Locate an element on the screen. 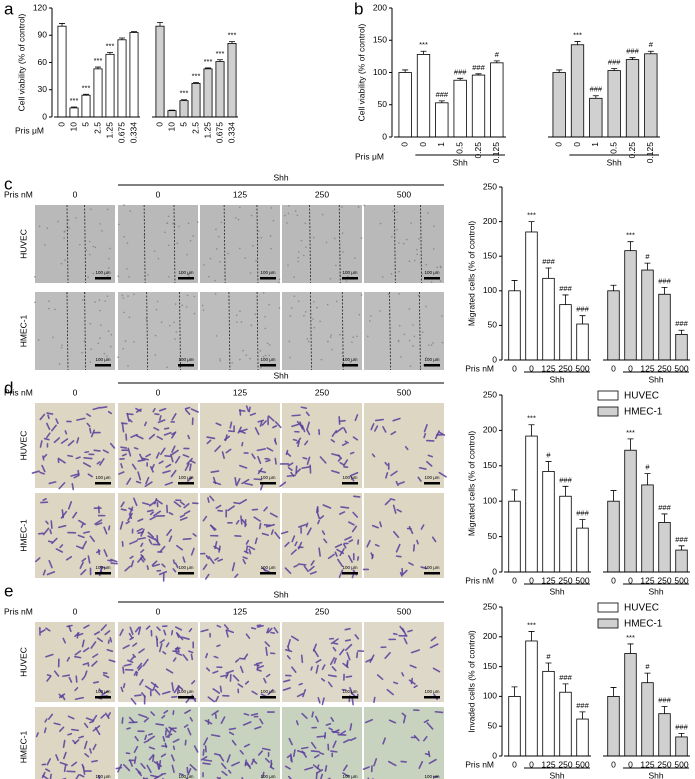  y-tick-label: 0 is located at coordinates (384, 136).